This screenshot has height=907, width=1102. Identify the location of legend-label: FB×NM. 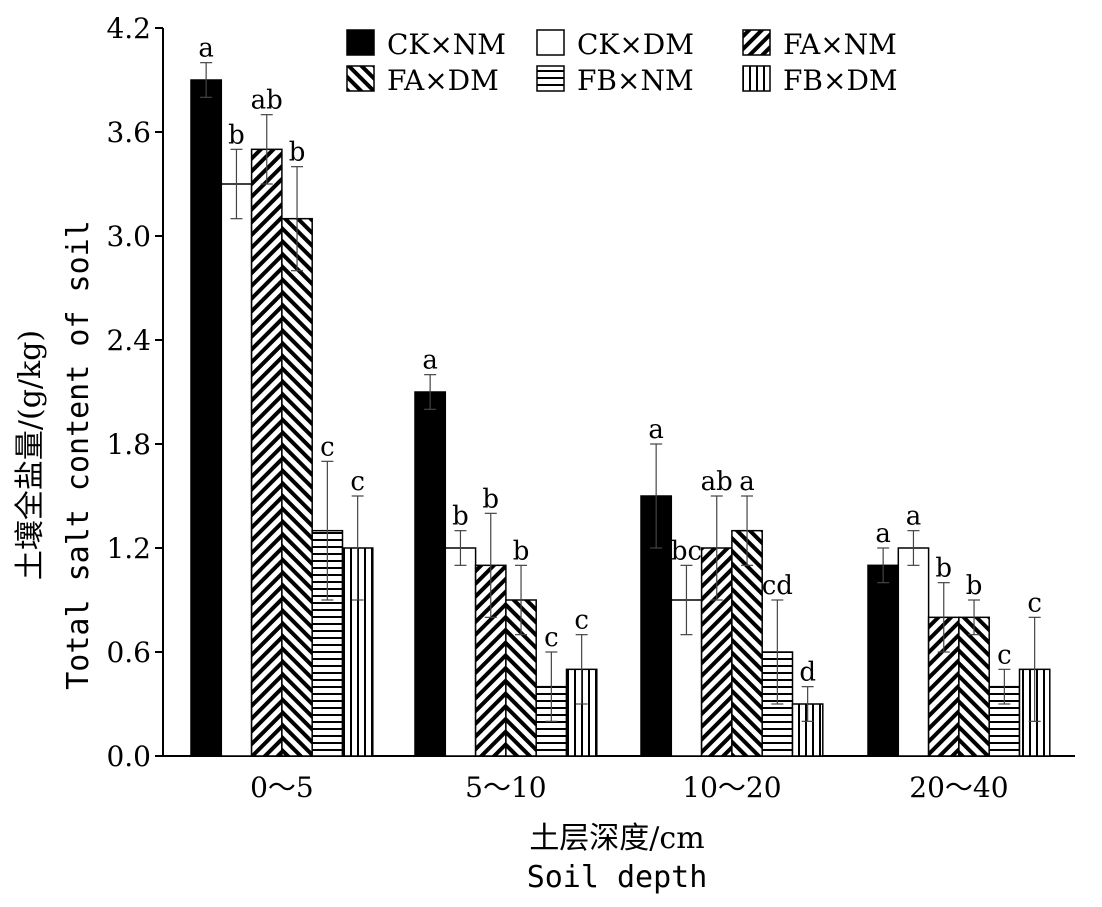
(635, 80).